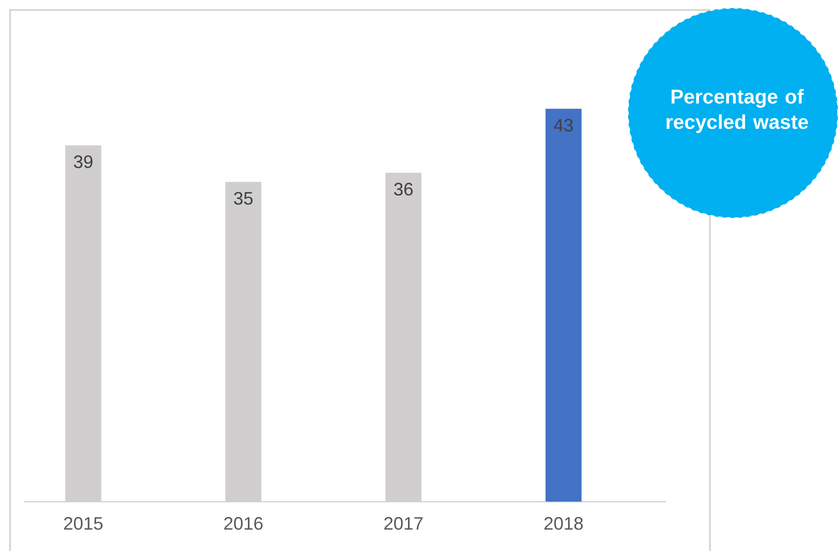 Image resolution: width=839 pixels, height=551 pixels. Describe the element at coordinates (83, 161) in the screenshot. I see `data-label: 39` at that location.